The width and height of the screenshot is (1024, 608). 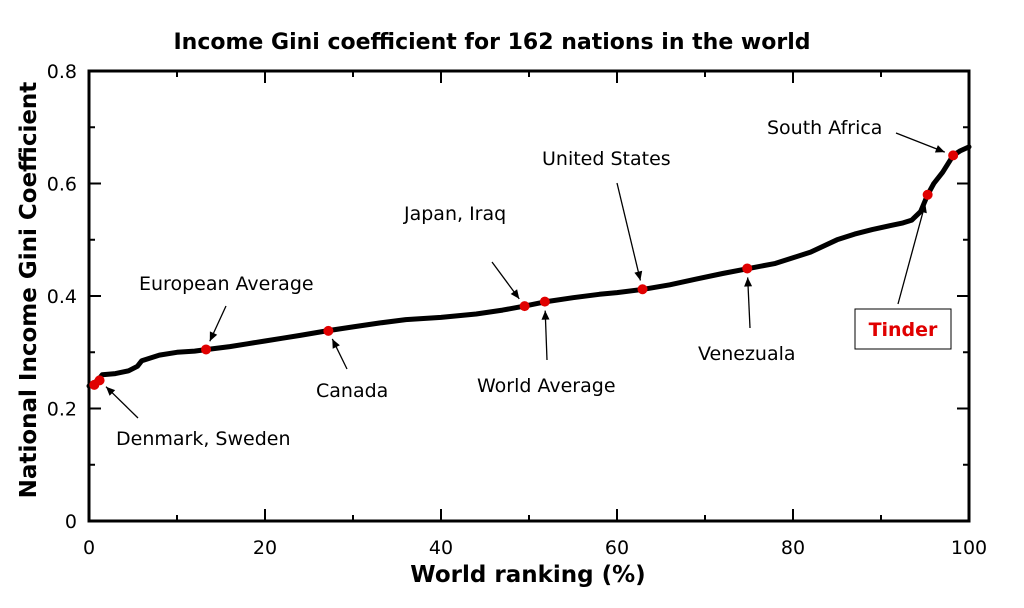 What do you see at coordinates (29, 290) in the screenshot?
I see `y-axis-label: National Income Gini Coefficient` at bounding box center [29, 290].